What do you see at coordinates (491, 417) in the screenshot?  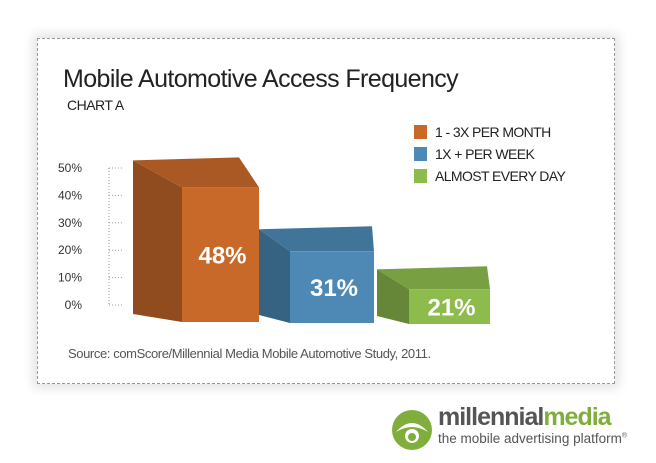 I see `logo-text-millennial: millennial` at bounding box center [491, 417].